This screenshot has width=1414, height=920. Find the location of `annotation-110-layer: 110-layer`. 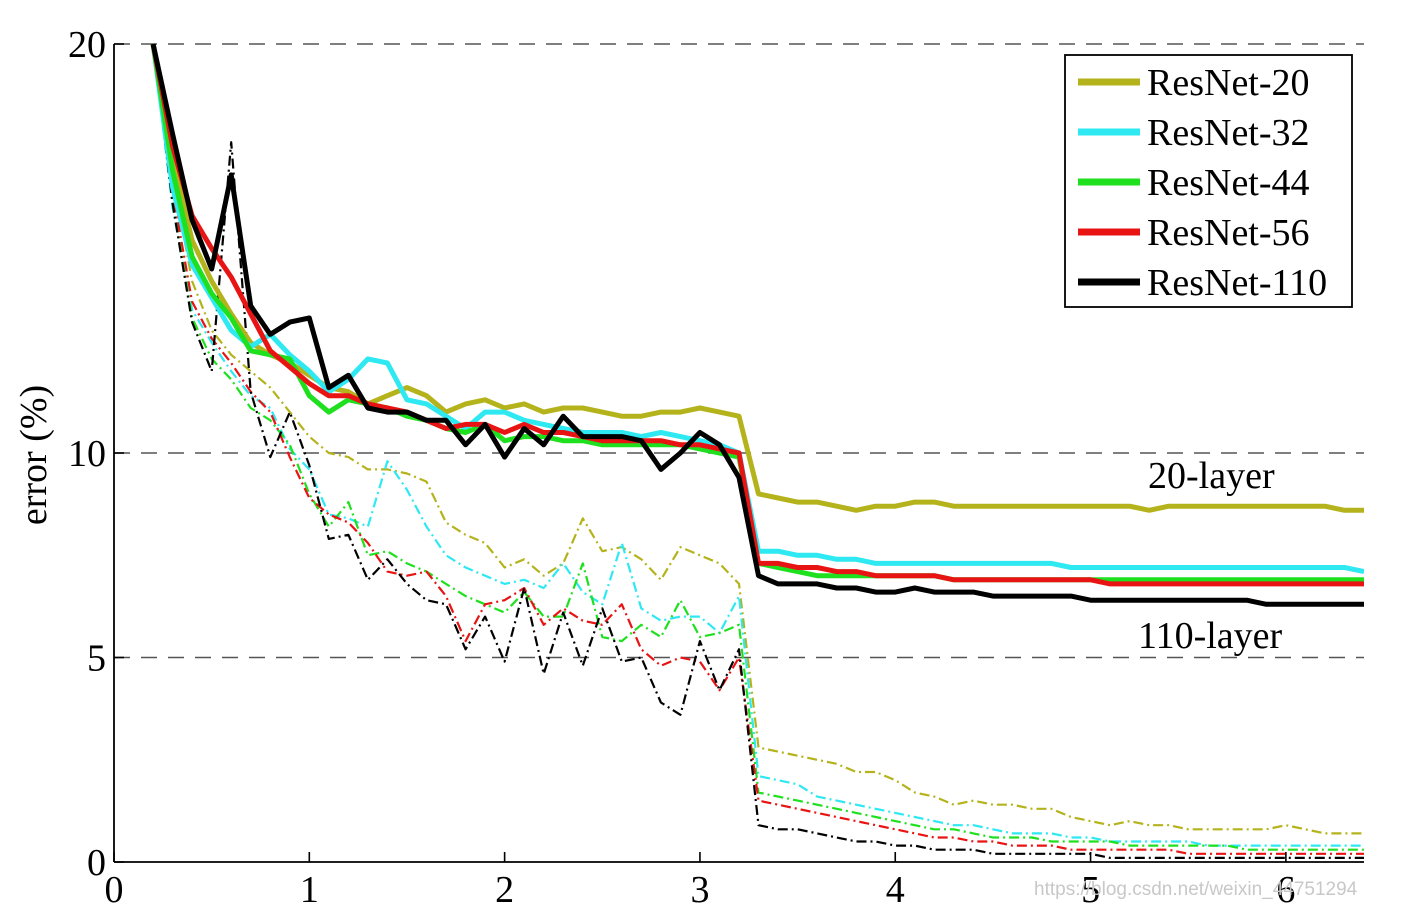

annotation-110-layer: 110-layer is located at coordinates (1210, 636).